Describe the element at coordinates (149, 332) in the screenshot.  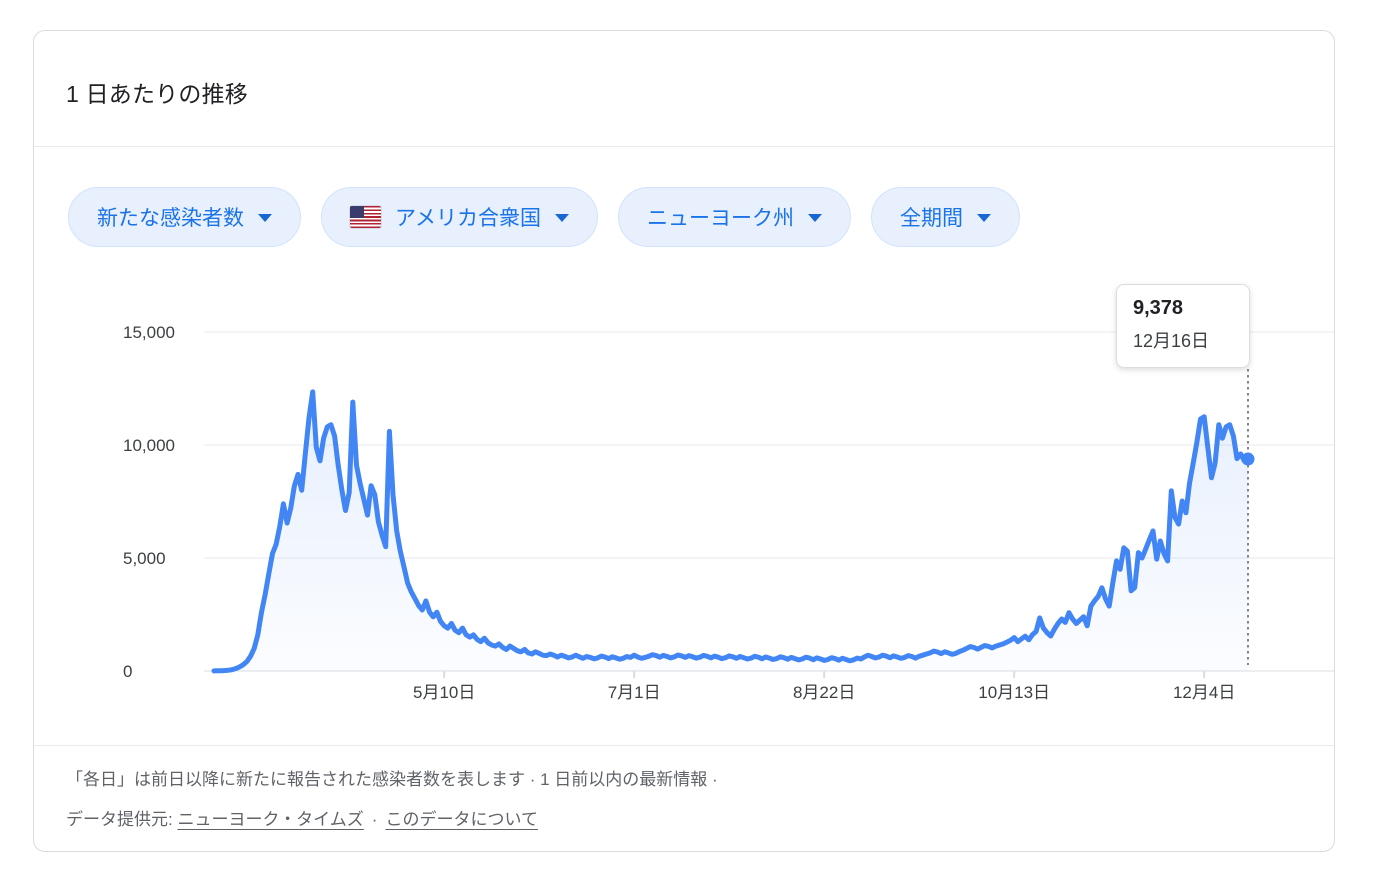
I see `y-axis-label: 15,000` at that location.